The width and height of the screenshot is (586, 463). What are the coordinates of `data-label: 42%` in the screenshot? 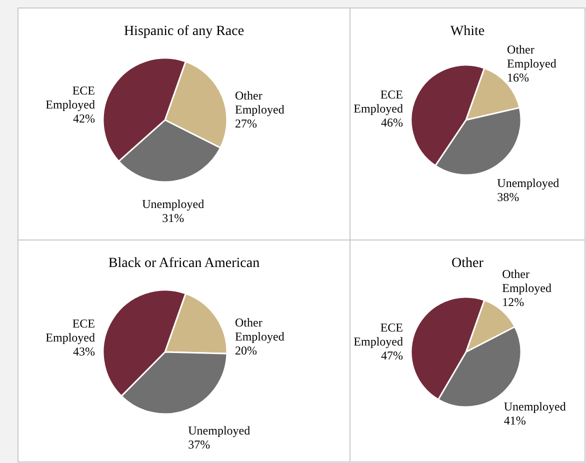 It's located at (84, 119).